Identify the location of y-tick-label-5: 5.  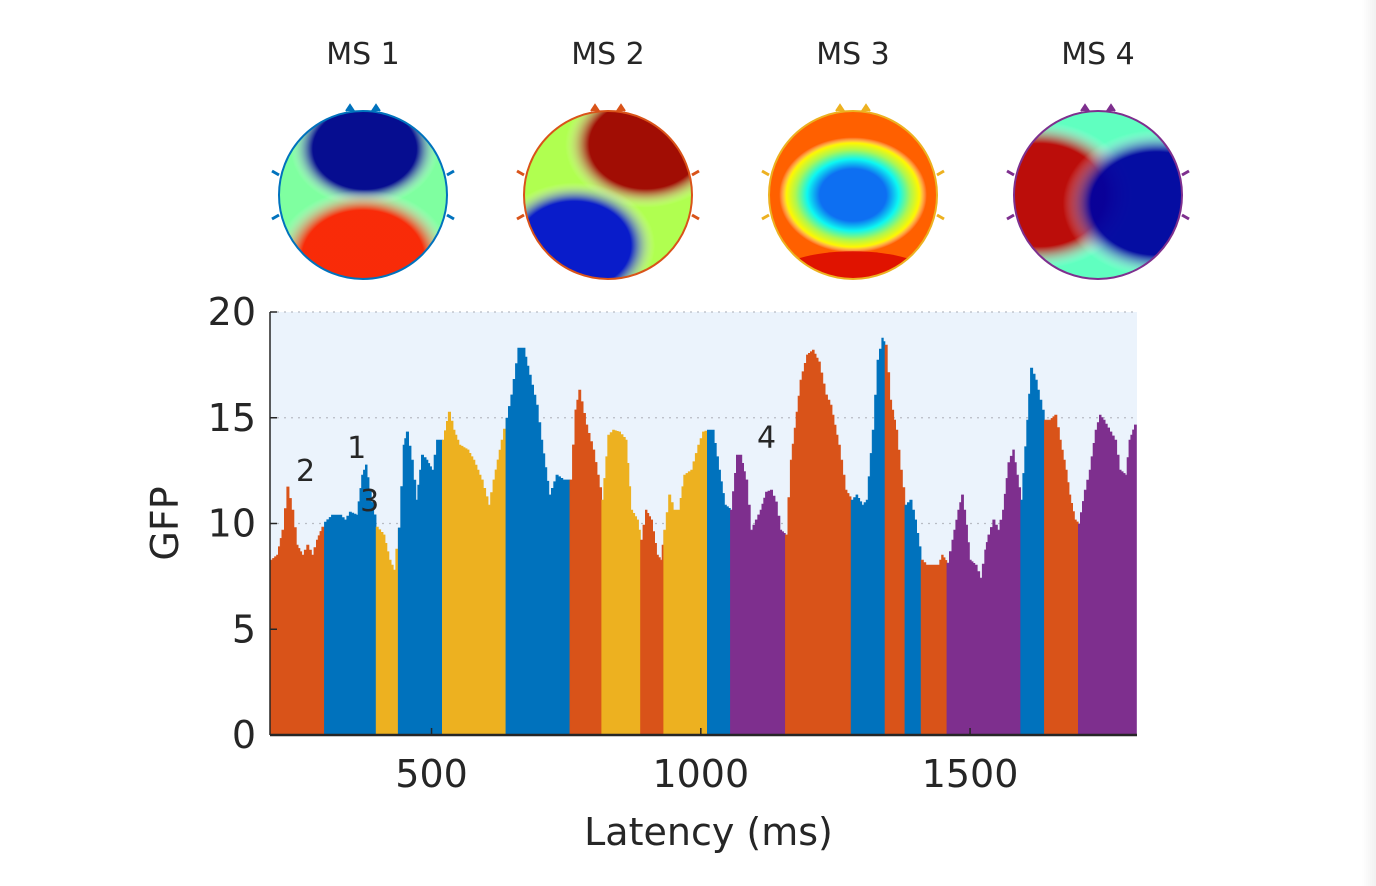
(244, 629).